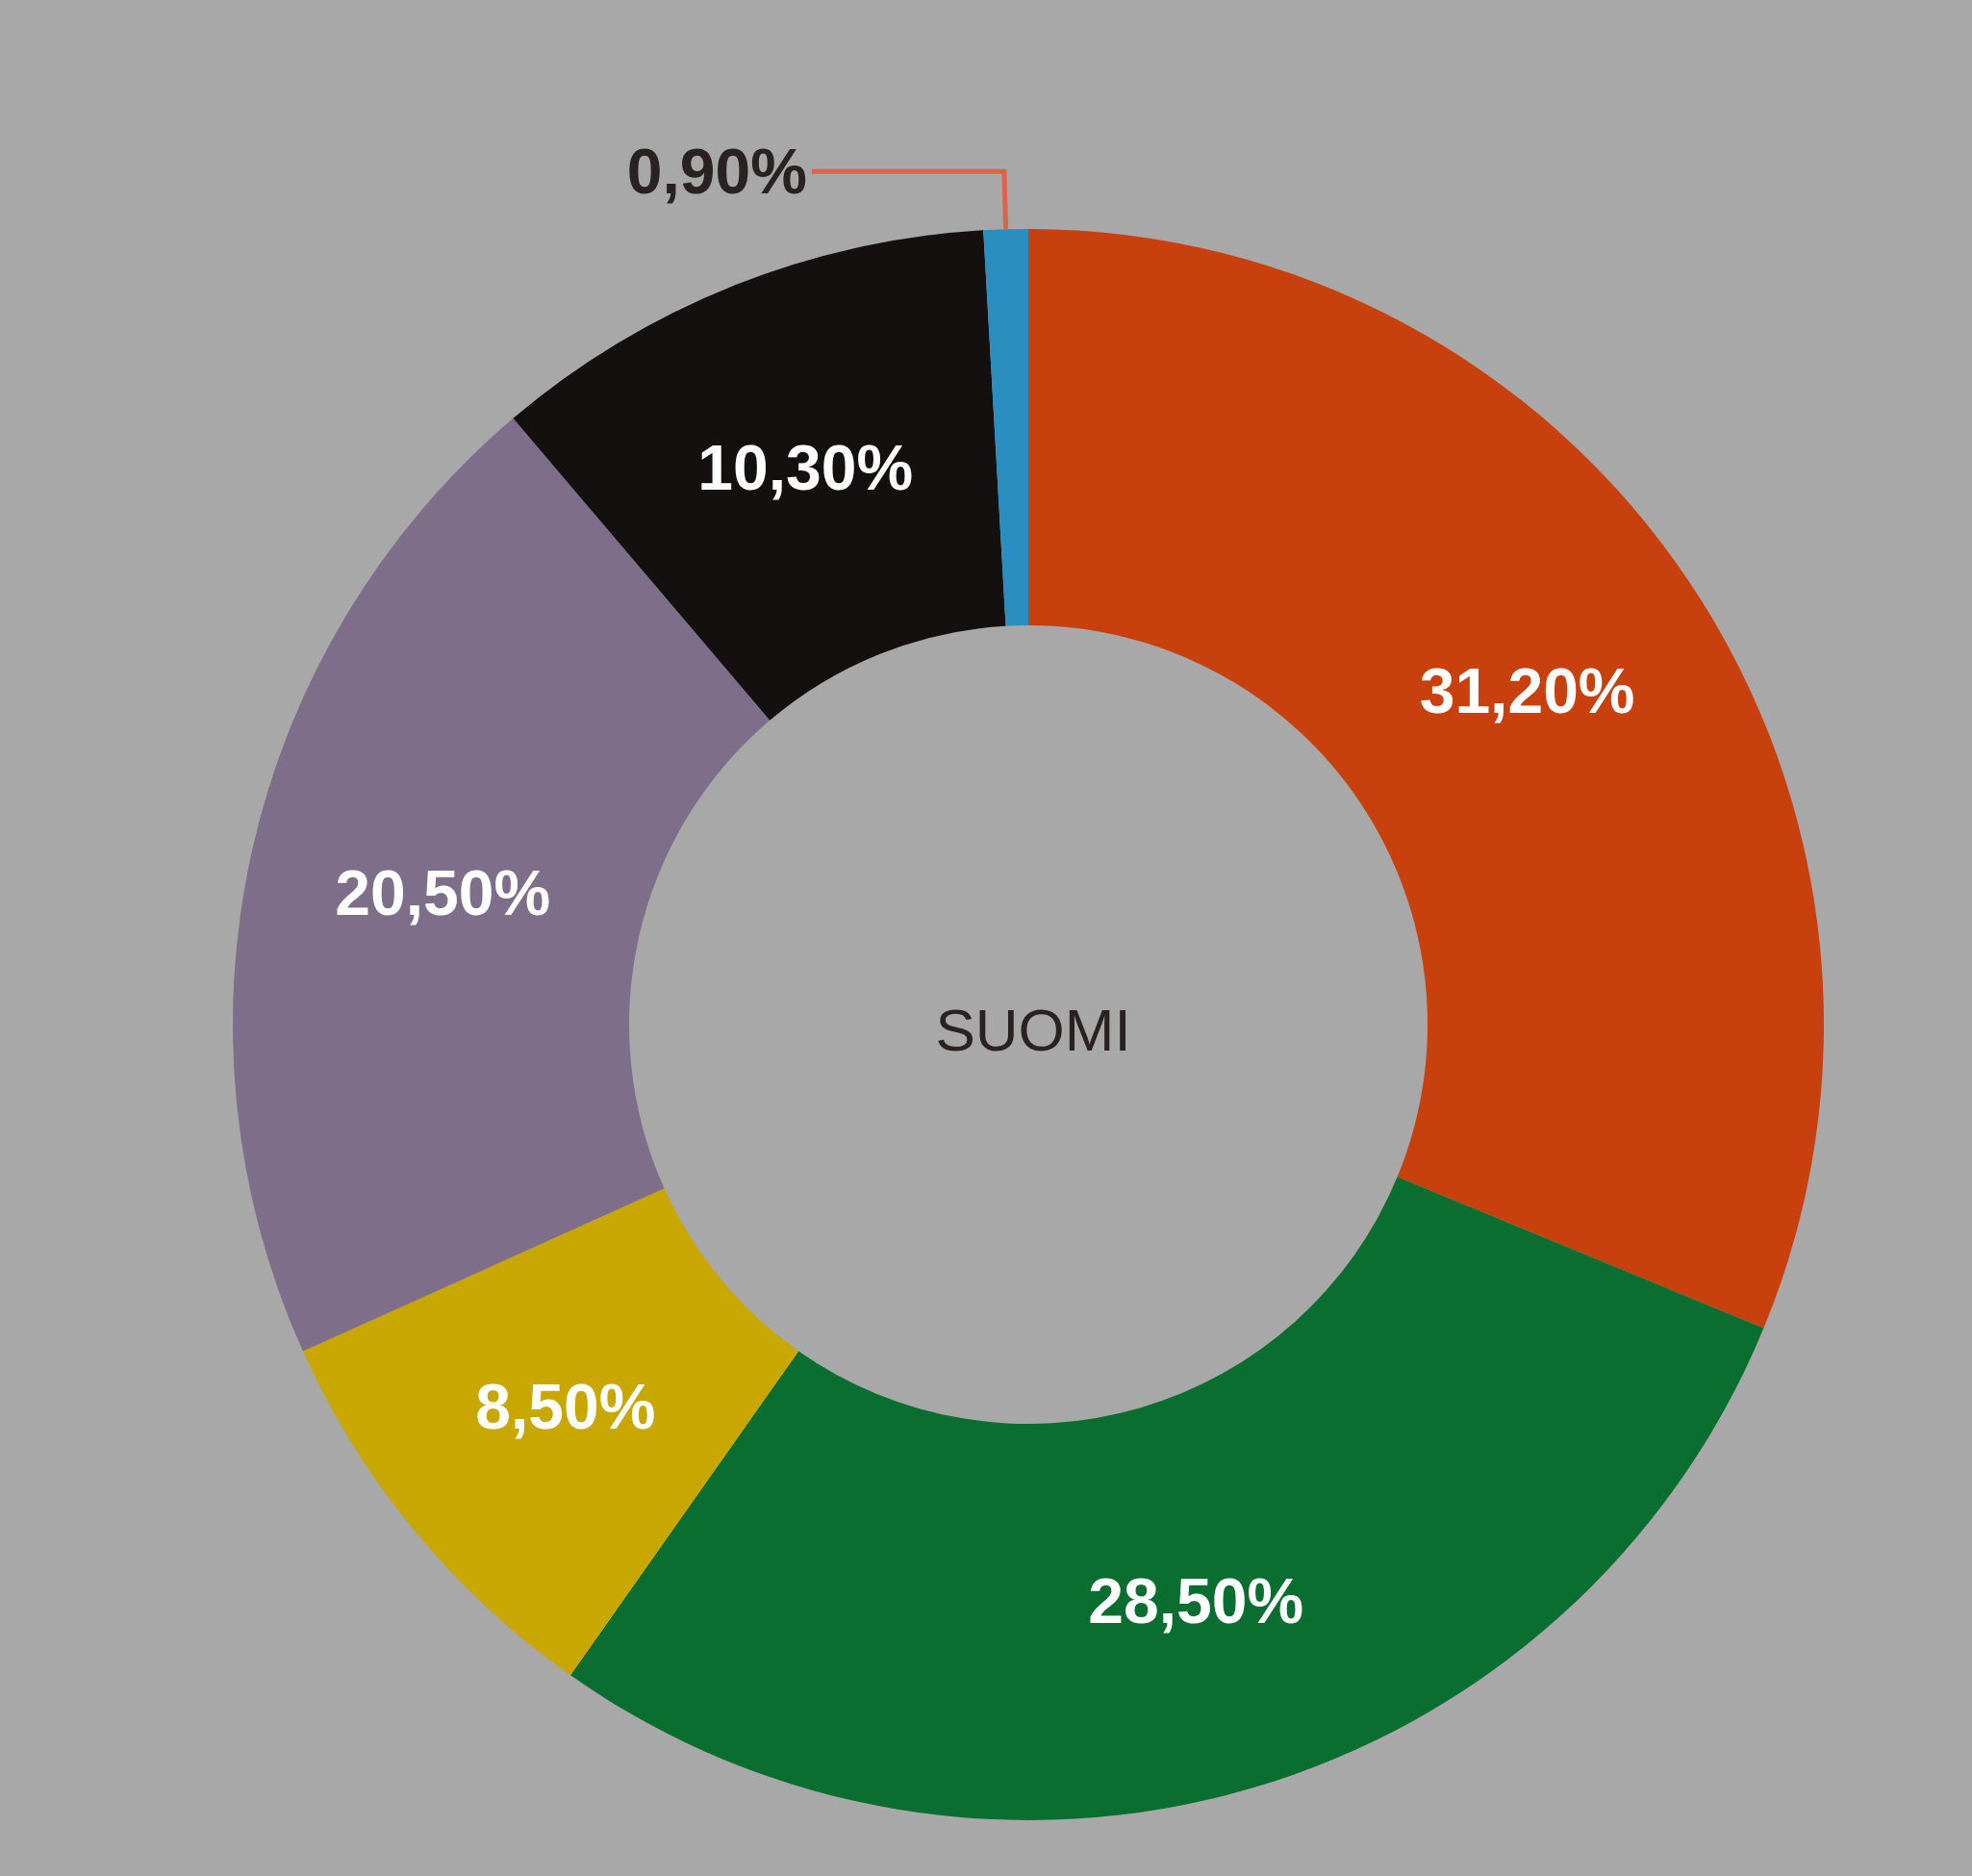  Describe the element at coordinates (716, 172) in the screenshot. I see `data-label: 0,90%` at that location.